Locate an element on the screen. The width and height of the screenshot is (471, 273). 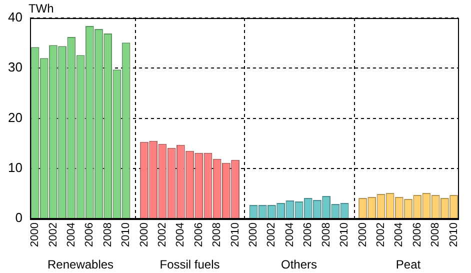
y-axis-title: TWh is located at coordinates (41, 8).